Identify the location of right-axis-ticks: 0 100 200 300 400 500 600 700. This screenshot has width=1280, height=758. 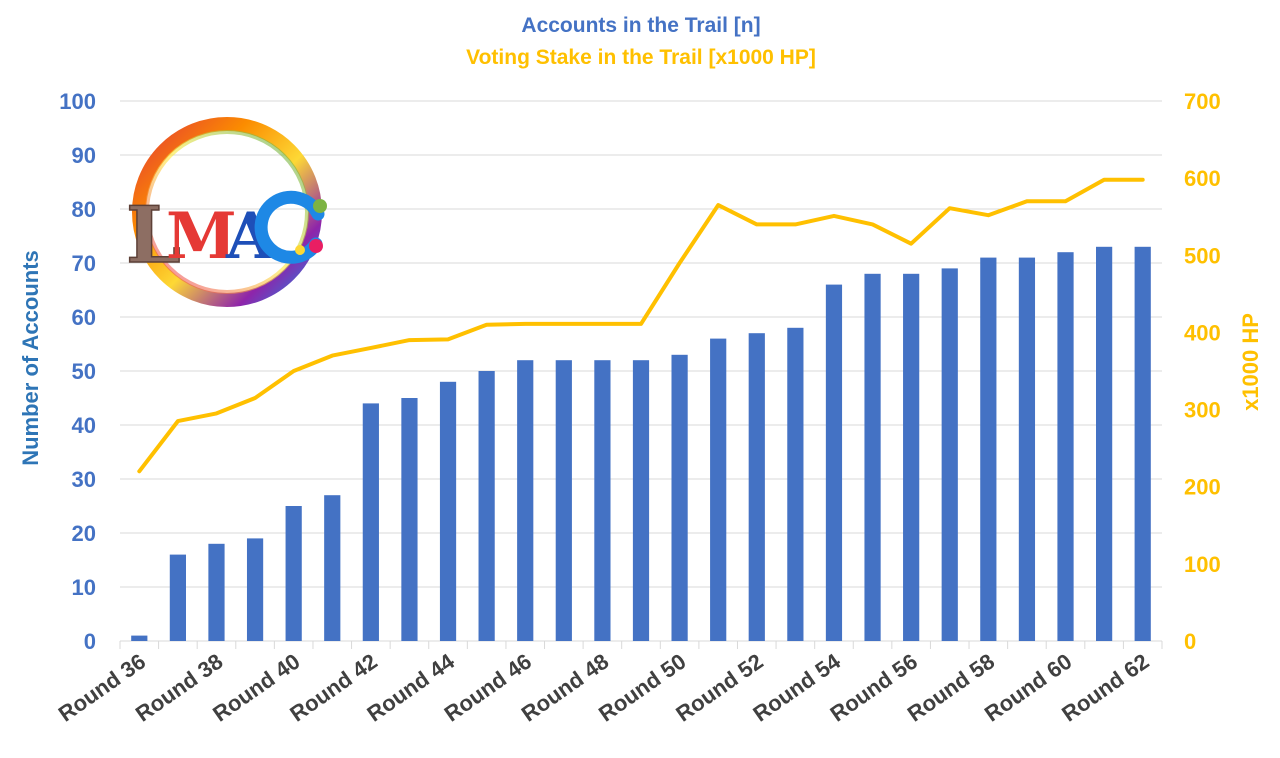
(1202, 371).